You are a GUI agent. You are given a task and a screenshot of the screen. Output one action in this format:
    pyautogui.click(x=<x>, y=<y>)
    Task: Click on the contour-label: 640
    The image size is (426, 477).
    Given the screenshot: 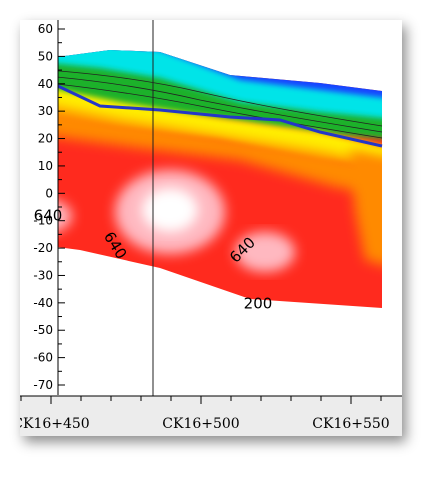 What is the action you would take?
    pyautogui.click(x=48, y=216)
    